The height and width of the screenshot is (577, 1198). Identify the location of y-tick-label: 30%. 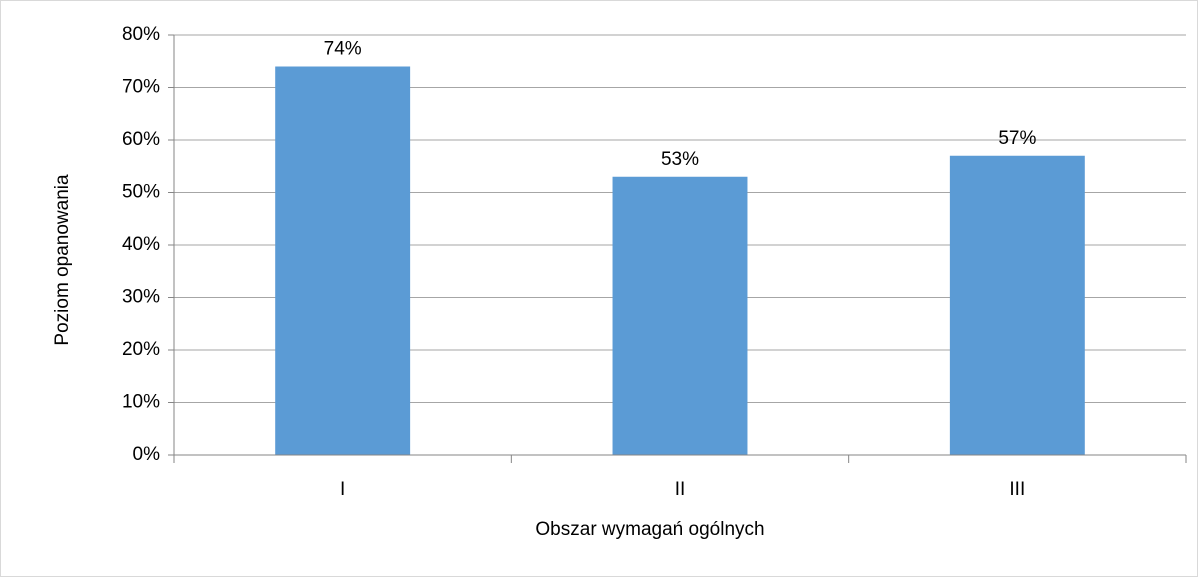
(141, 297).